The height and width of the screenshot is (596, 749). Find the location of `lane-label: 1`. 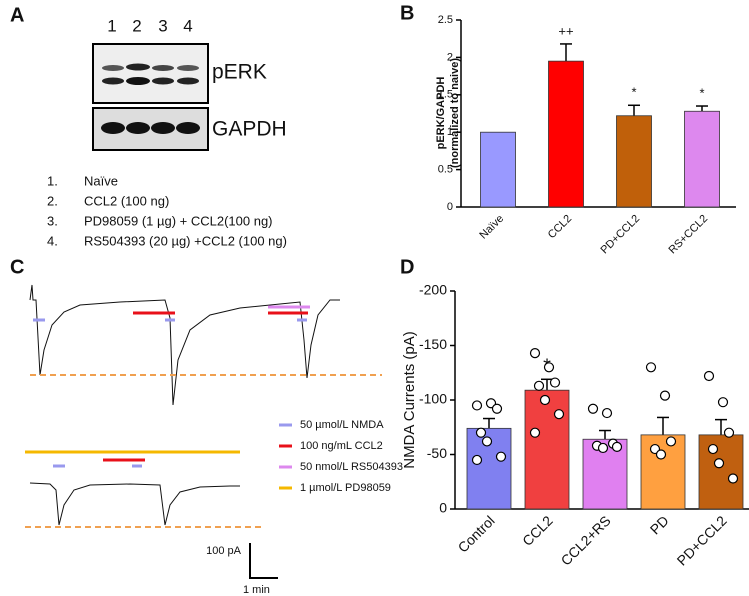

lane-label: 1 is located at coordinates (111, 25).